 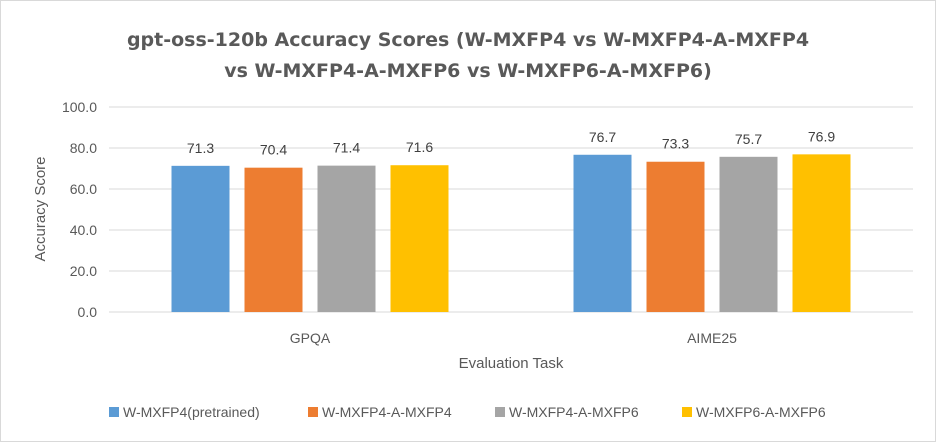 I want to click on x-axis-categories: GPQA AIME25, so click(x=513, y=338).